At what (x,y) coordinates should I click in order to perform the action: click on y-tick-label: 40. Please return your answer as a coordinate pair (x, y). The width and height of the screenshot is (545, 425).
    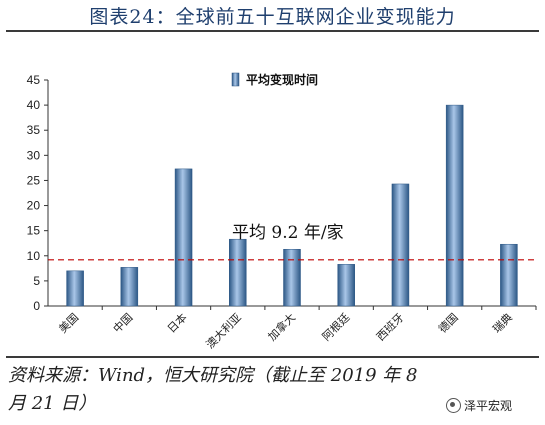
    Looking at the image, I should click on (34, 105).